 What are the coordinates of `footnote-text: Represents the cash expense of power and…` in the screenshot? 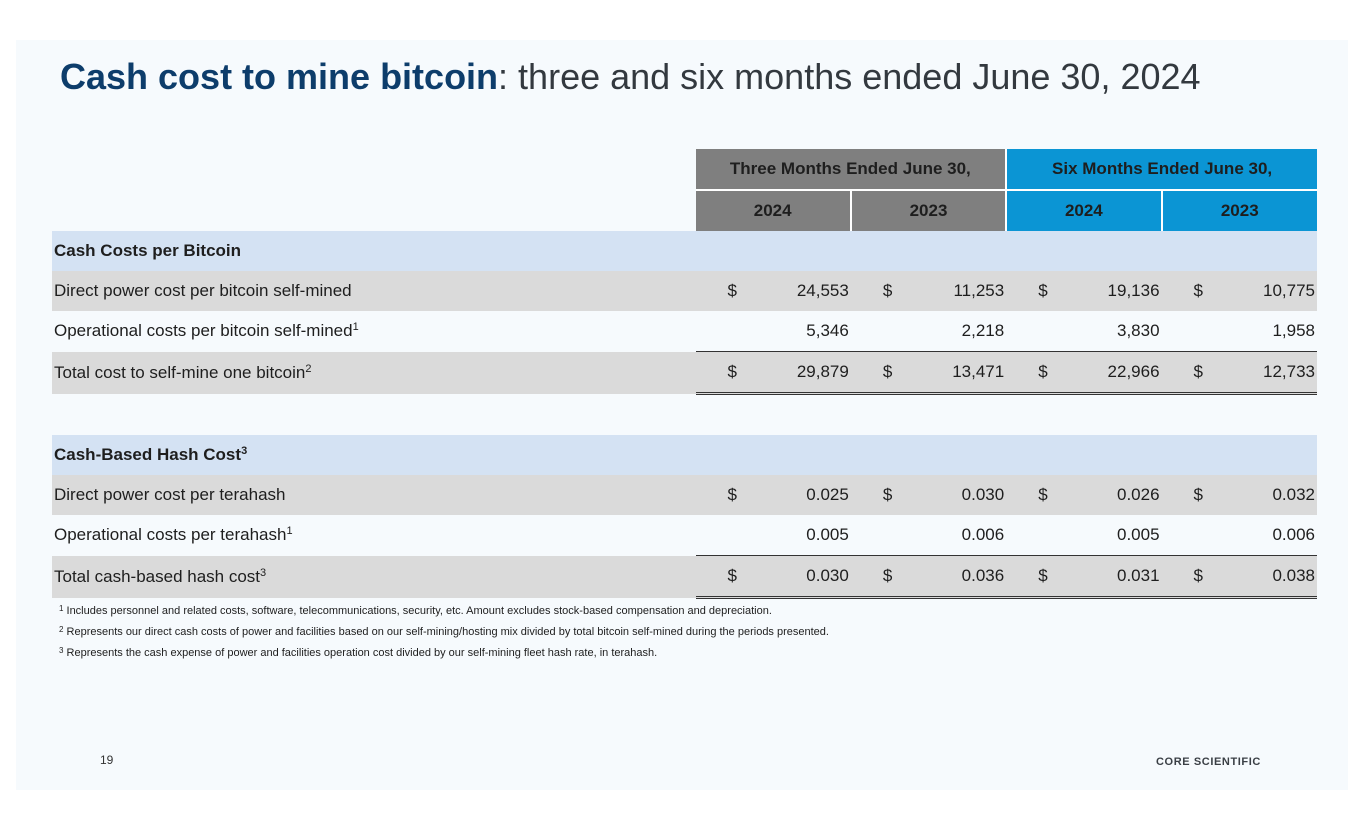 It's located at (360, 653).